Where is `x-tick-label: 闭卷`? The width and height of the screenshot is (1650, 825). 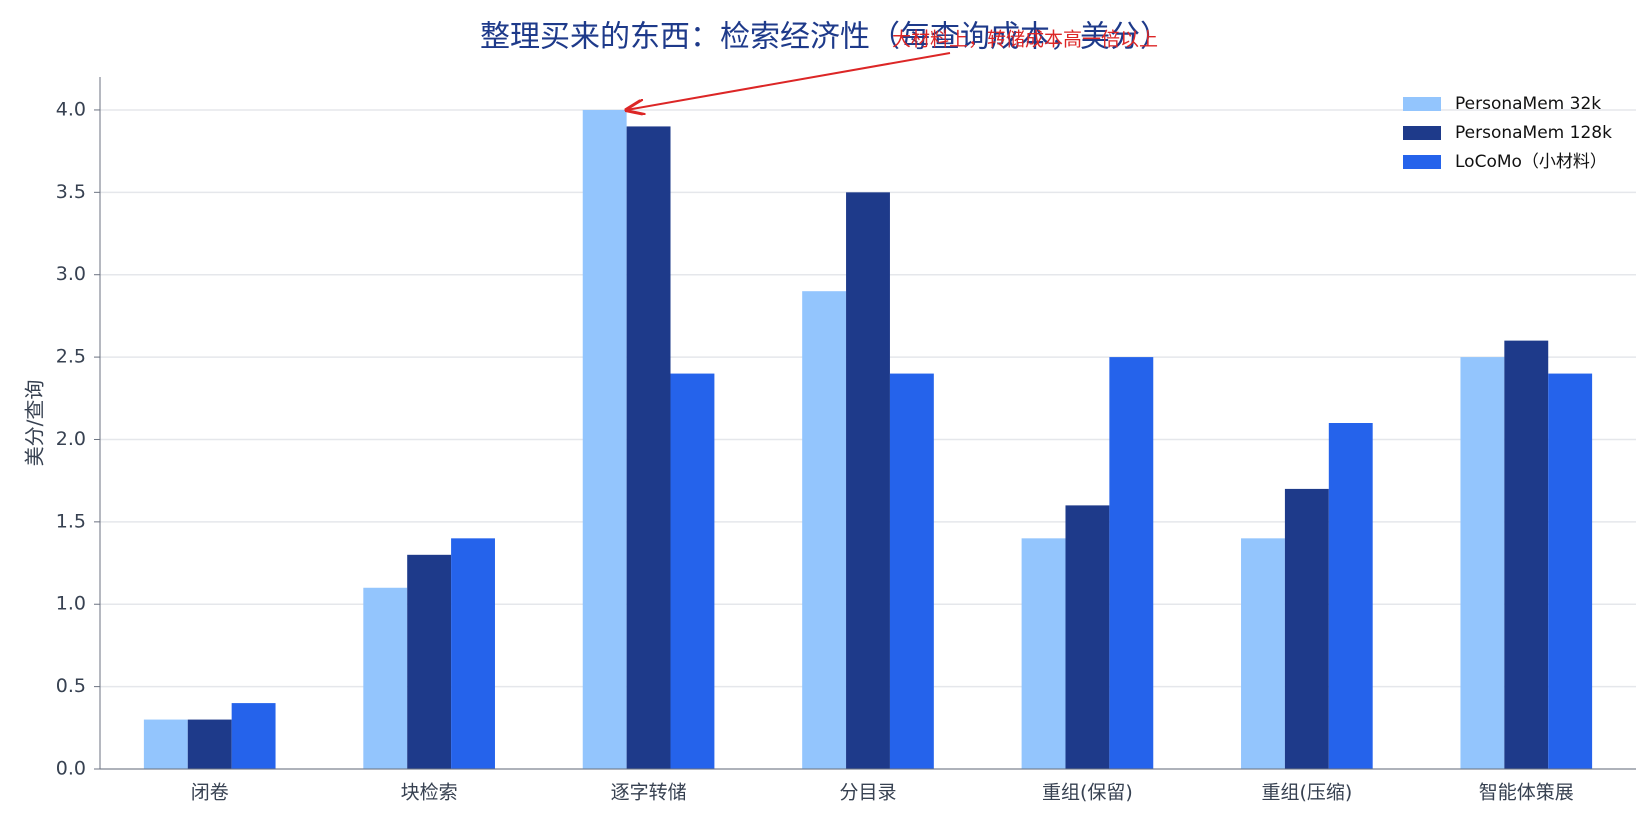 x-tick-label: 闭卷 is located at coordinates (210, 793).